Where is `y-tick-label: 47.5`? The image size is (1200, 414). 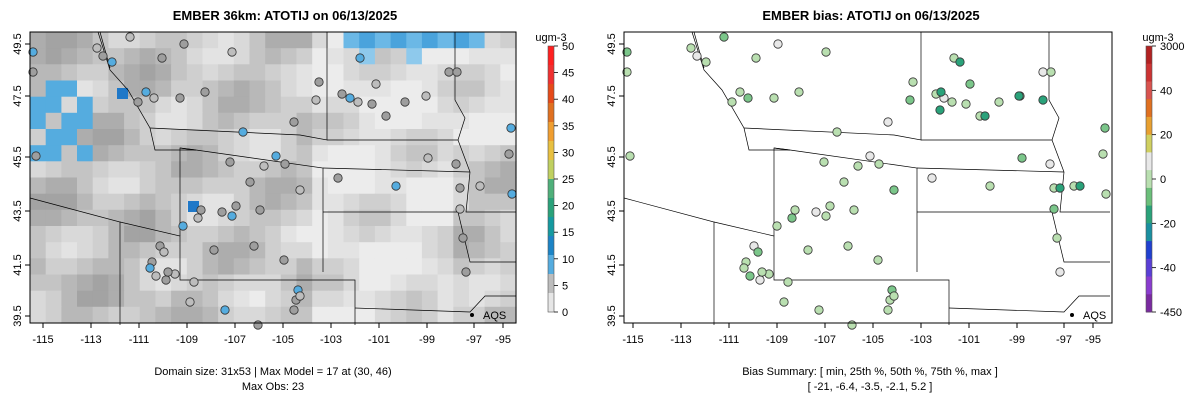
y-tick-label: 47.5 is located at coordinates (612, 95).